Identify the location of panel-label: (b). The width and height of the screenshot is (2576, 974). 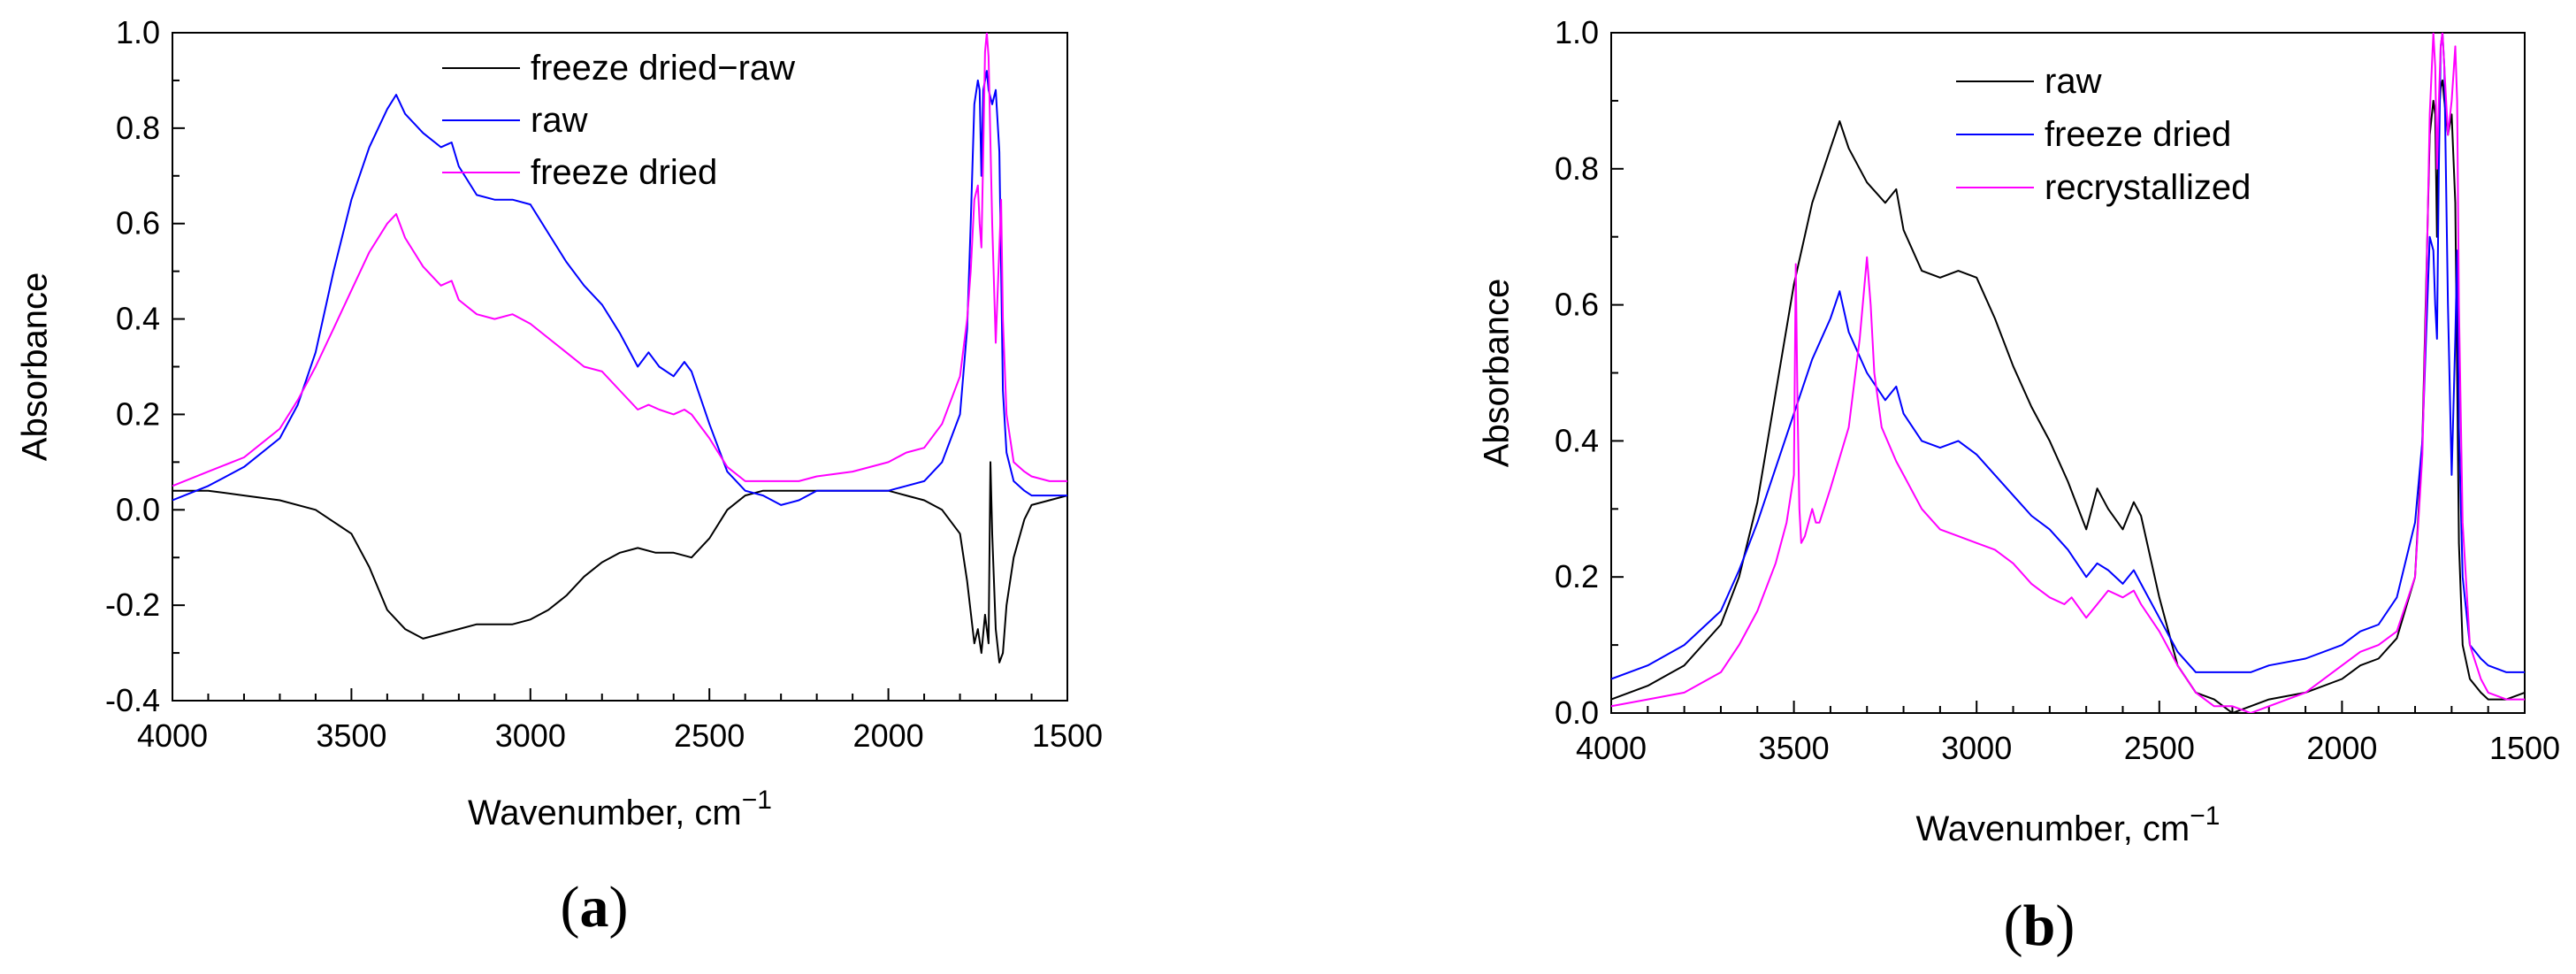
(2039, 925).